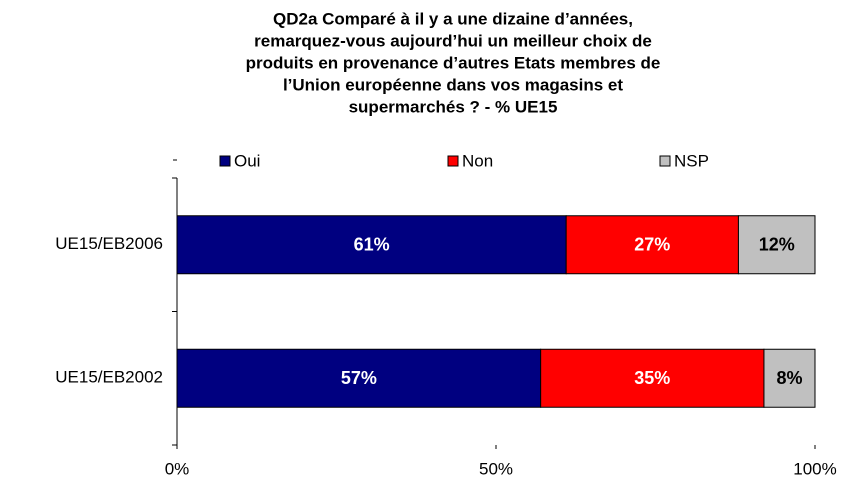 Image resolution: width=848 pixels, height=488 pixels. What do you see at coordinates (453, 106) in the screenshot?
I see `chart-title: supermarchés ? - % UE15` at bounding box center [453, 106].